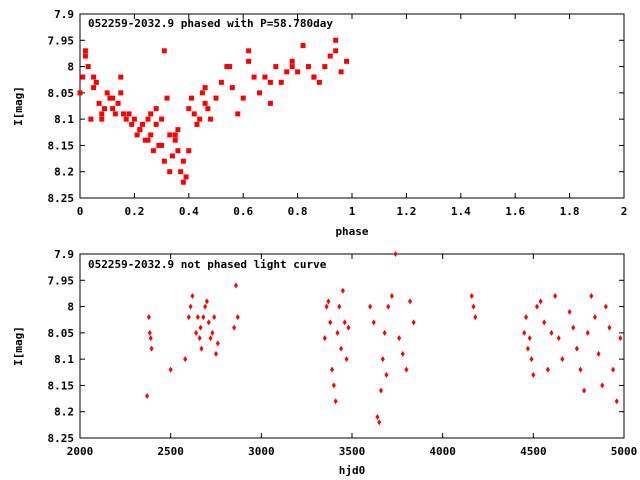 This screenshot has width=640, height=480. I want to click on y-tick-label: 8.2, so click(64, 172).